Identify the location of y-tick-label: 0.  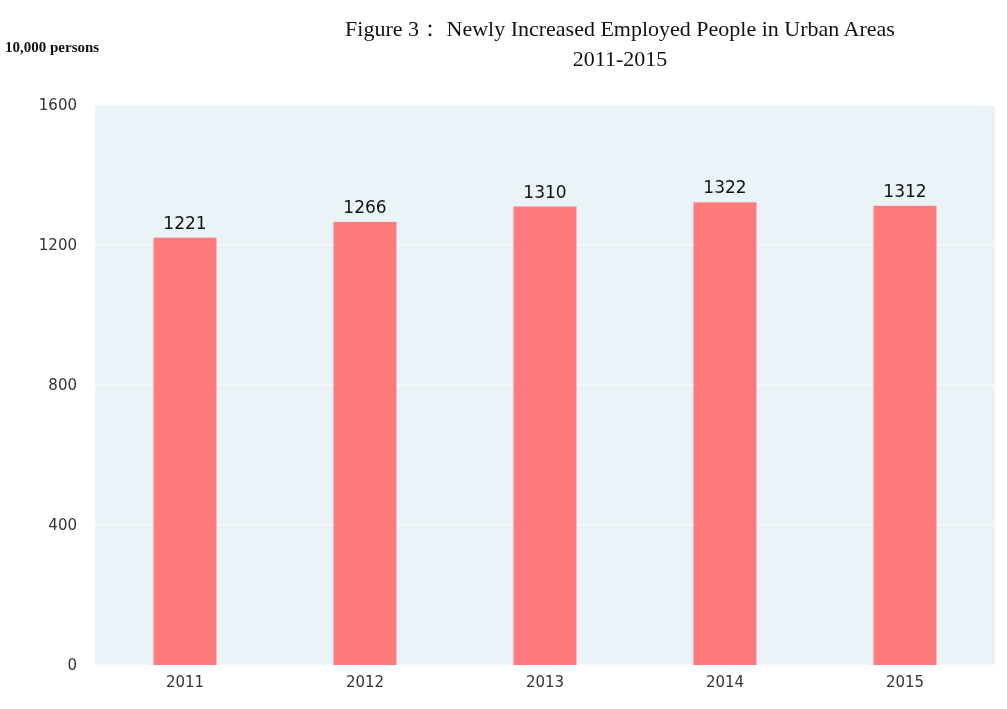
(72, 665).